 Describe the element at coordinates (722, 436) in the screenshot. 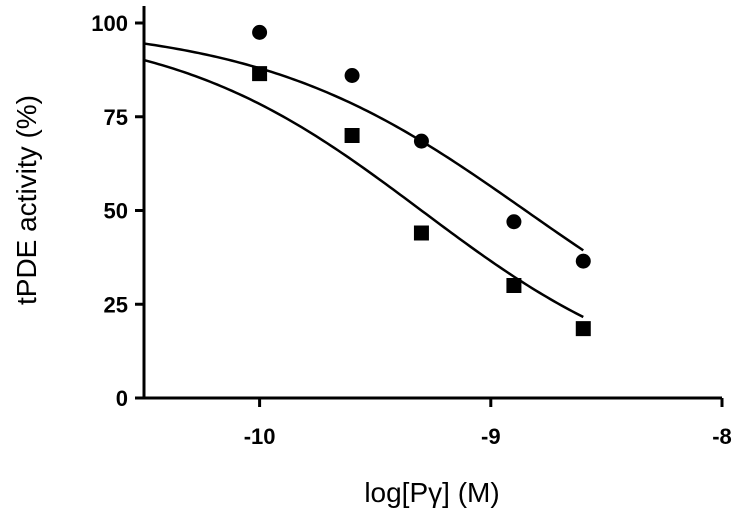

I see `x-tick-label: -8` at that location.